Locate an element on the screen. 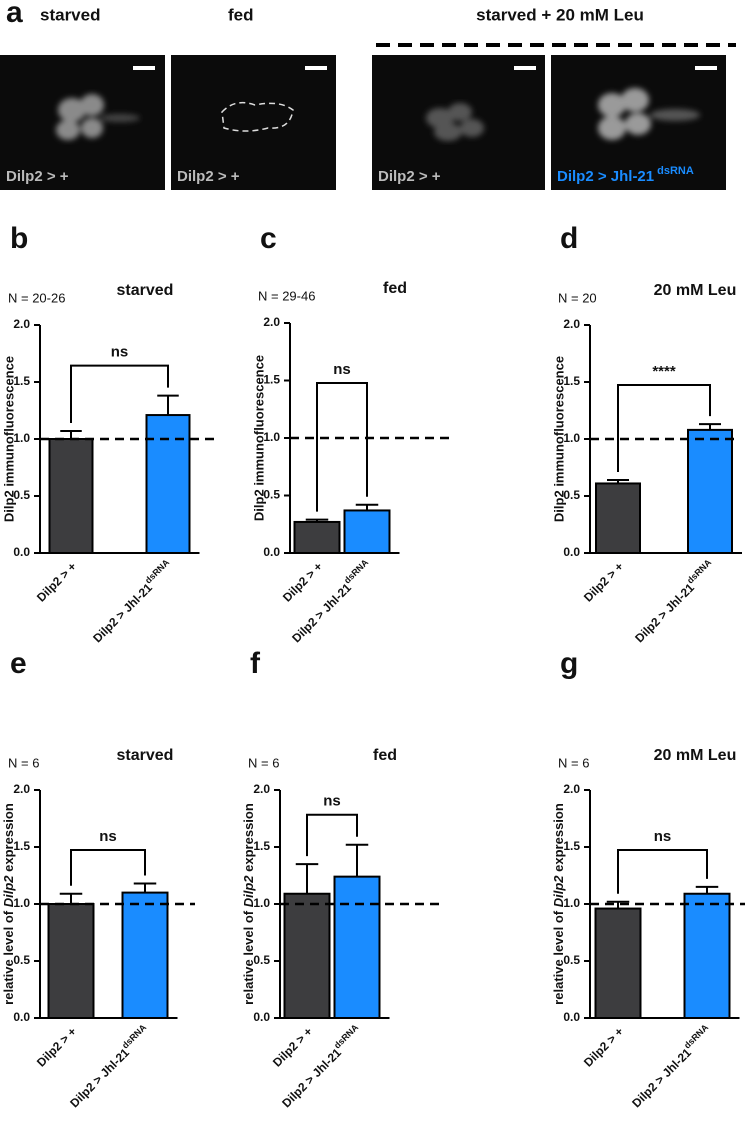 Image resolution: width=750 pixels, height=1143 pixels. chart-title: 20 mM Leu is located at coordinates (695, 755).